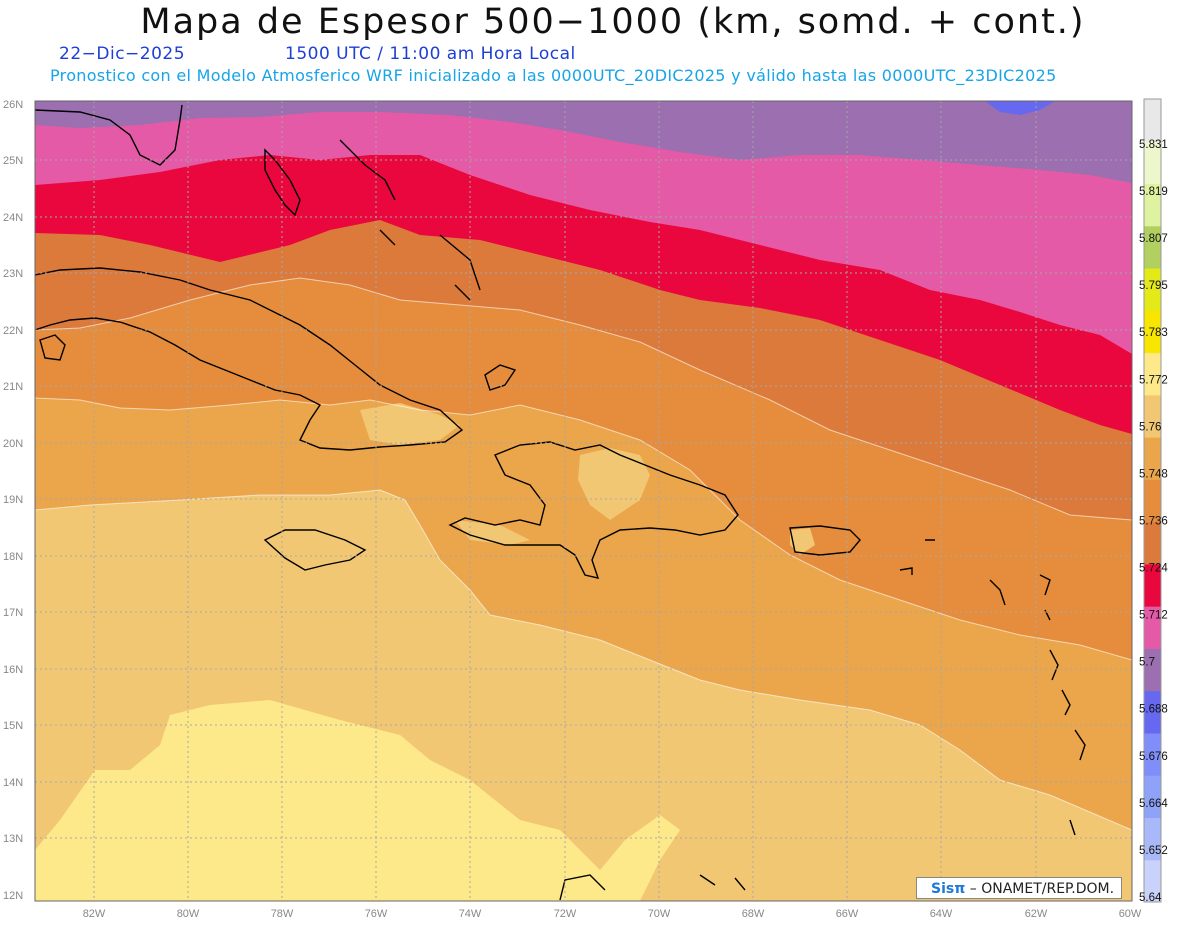 The width and height of the screenshot is (1200, 927). What do you see at coordinates (249, 359) in the screenshot?
I see `cuba-outline` at bounding box center [249, 359].